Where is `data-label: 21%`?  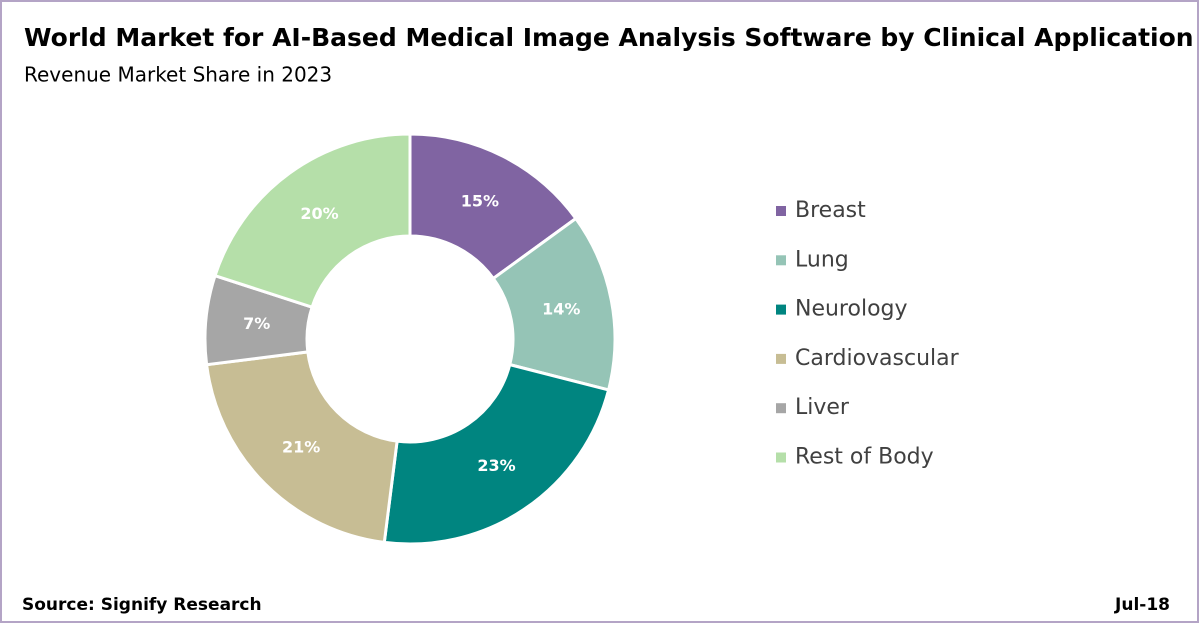
data-label: 21% is located at coordinates (301, 446).